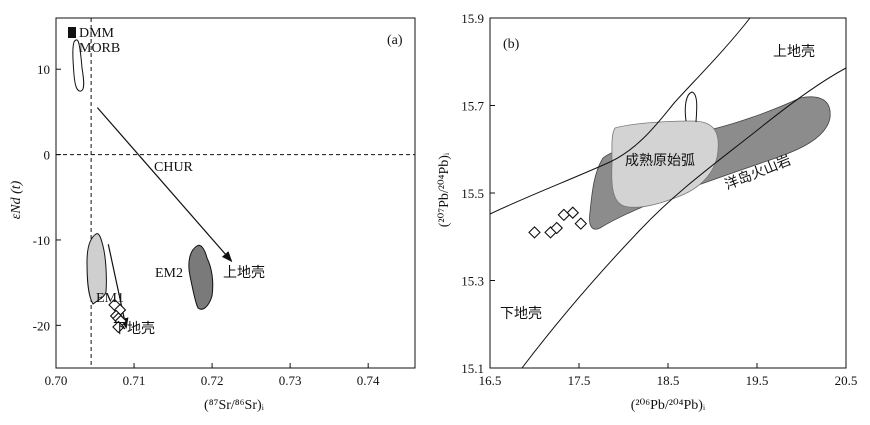  I want to click on em1-field, so click(96, 269).